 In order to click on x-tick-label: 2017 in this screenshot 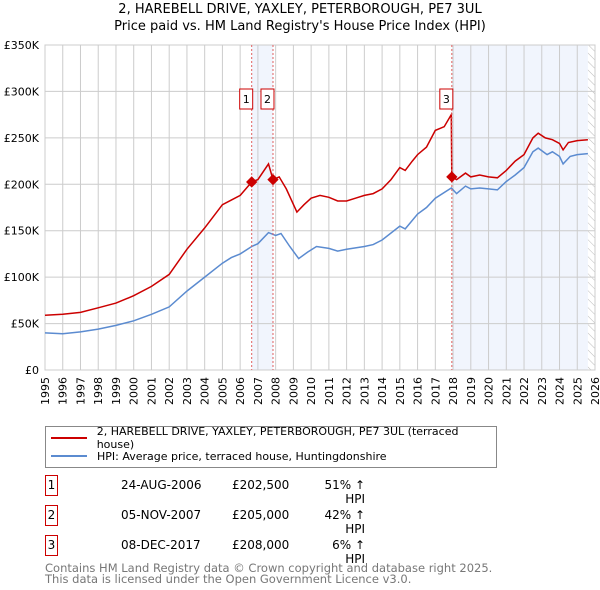, I will do `click(435, 391)`.